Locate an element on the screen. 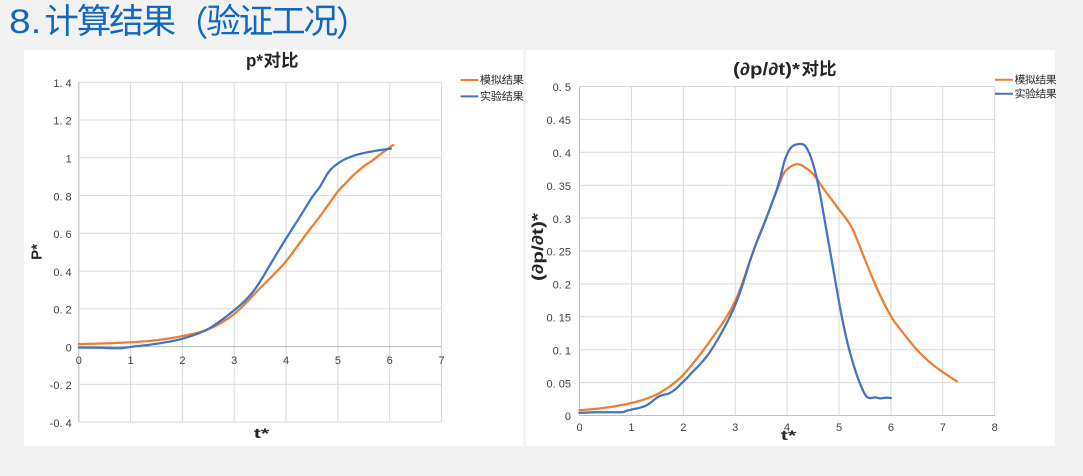 The width and height of the screenshot is (1083, 476). svg-text: 0. 1 is located at coordinates (562, 351).